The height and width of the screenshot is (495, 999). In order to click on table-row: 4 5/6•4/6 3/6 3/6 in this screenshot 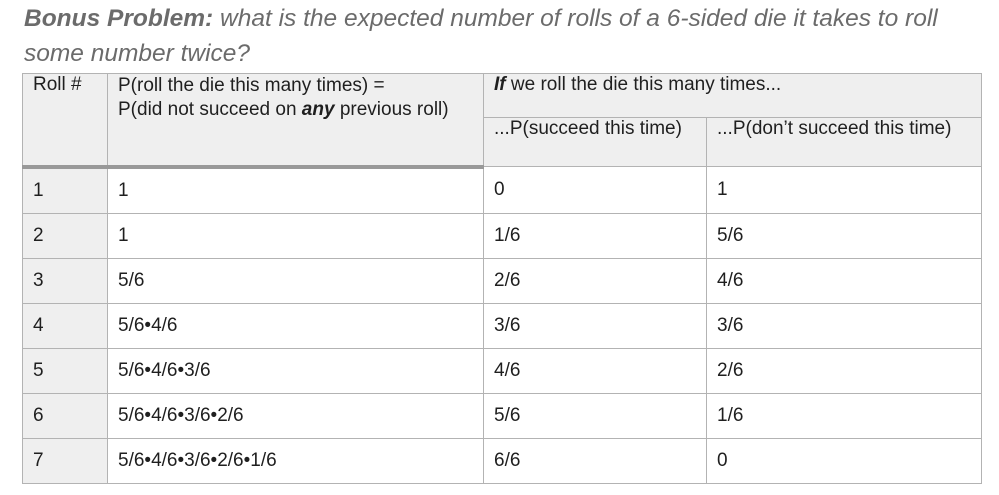, I will do `click(502, 325)`.